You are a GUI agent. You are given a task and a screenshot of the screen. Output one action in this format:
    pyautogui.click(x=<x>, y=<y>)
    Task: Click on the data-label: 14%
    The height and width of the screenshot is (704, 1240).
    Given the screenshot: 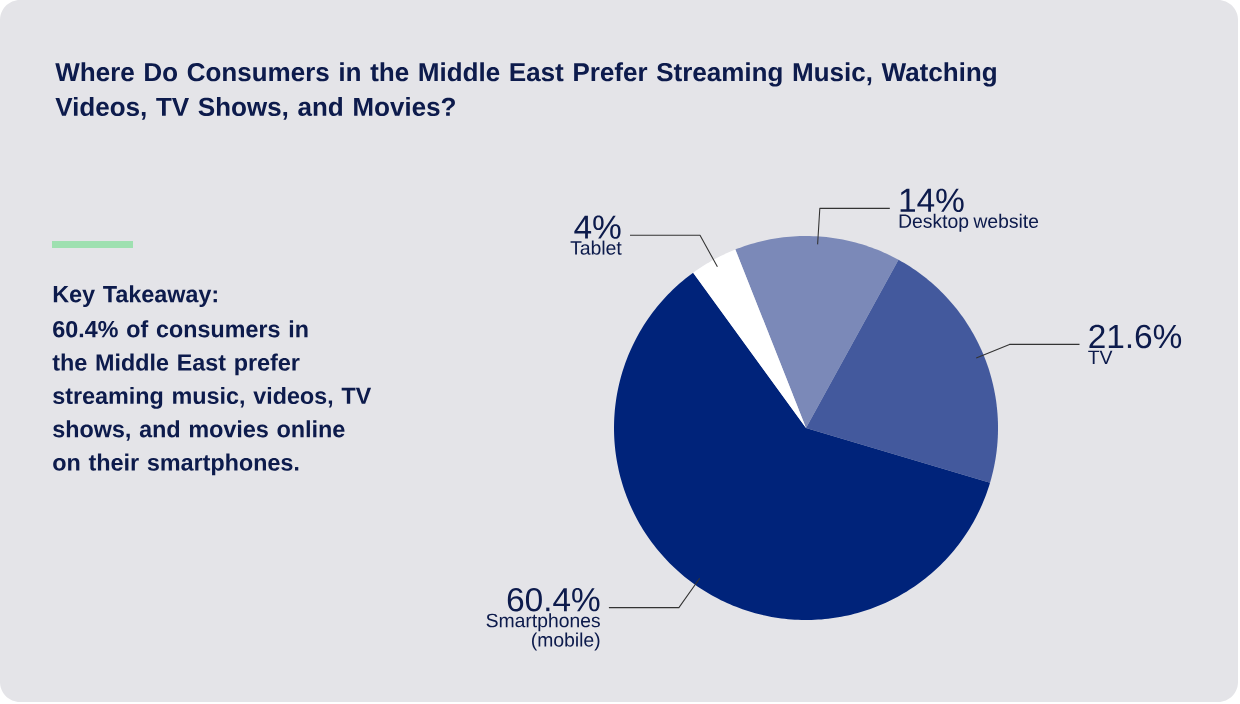 What is the action you would take?
    pyautogui.click(x=932, y=200)
    